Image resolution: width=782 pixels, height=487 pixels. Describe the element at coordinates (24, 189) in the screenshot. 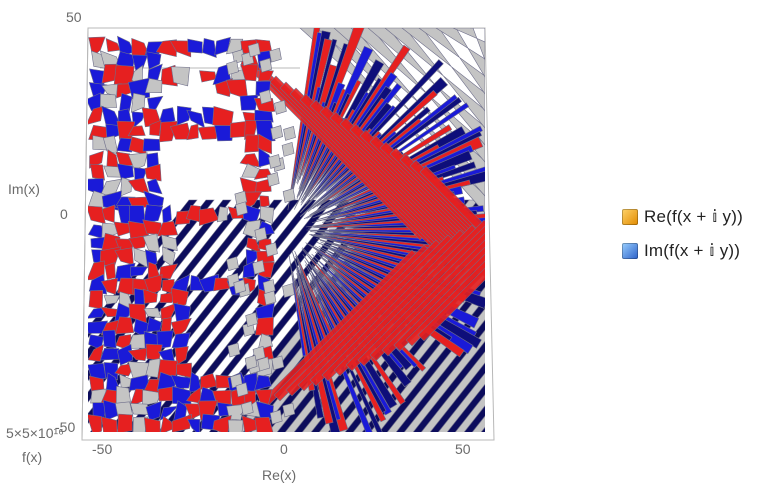

I see `y-axis-label: Im(x)` at that location.